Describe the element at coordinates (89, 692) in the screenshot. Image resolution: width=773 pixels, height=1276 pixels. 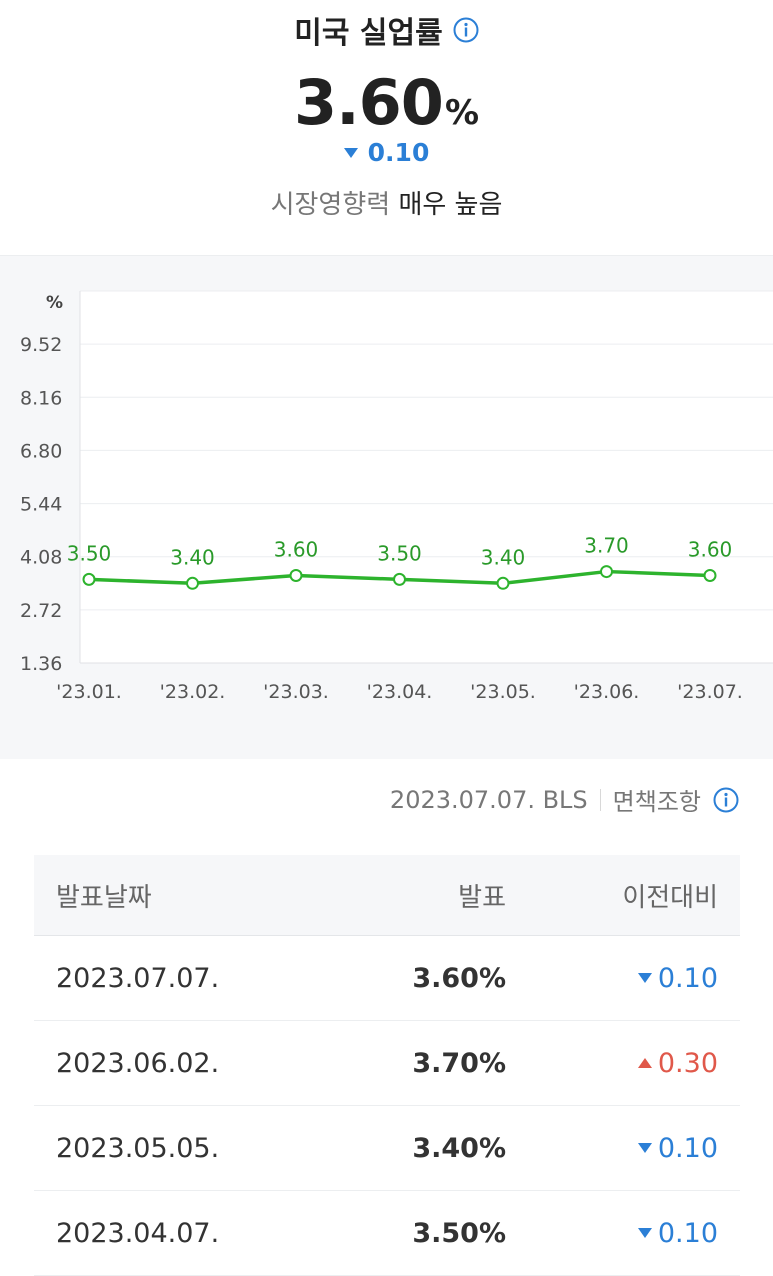
I see `x-tick-label: '23.01.` at that location.